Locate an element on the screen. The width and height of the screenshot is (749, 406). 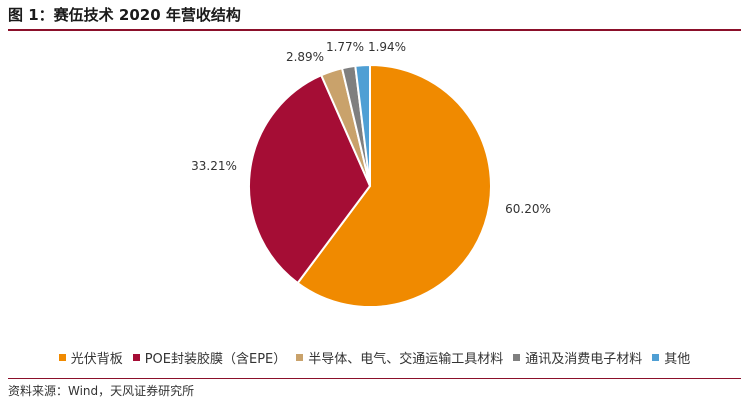
legend-item-3: 半导体、电气、交通运输工具材料 is located at coordinates (399, 357).